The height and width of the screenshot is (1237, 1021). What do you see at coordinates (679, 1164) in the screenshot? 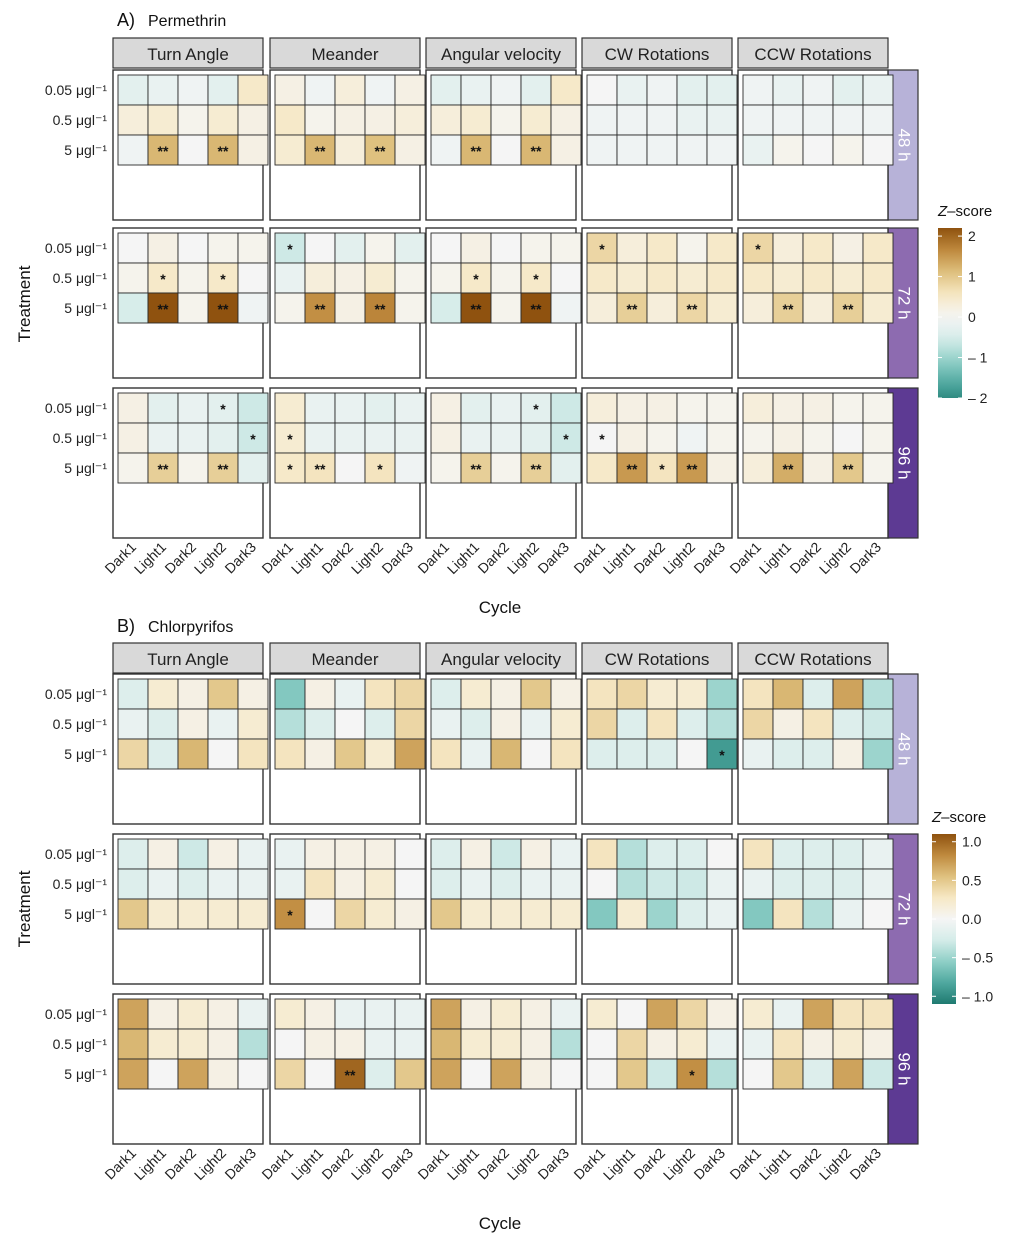
I see `x-tick-label: Light2` at bounding box center [679, 1164].